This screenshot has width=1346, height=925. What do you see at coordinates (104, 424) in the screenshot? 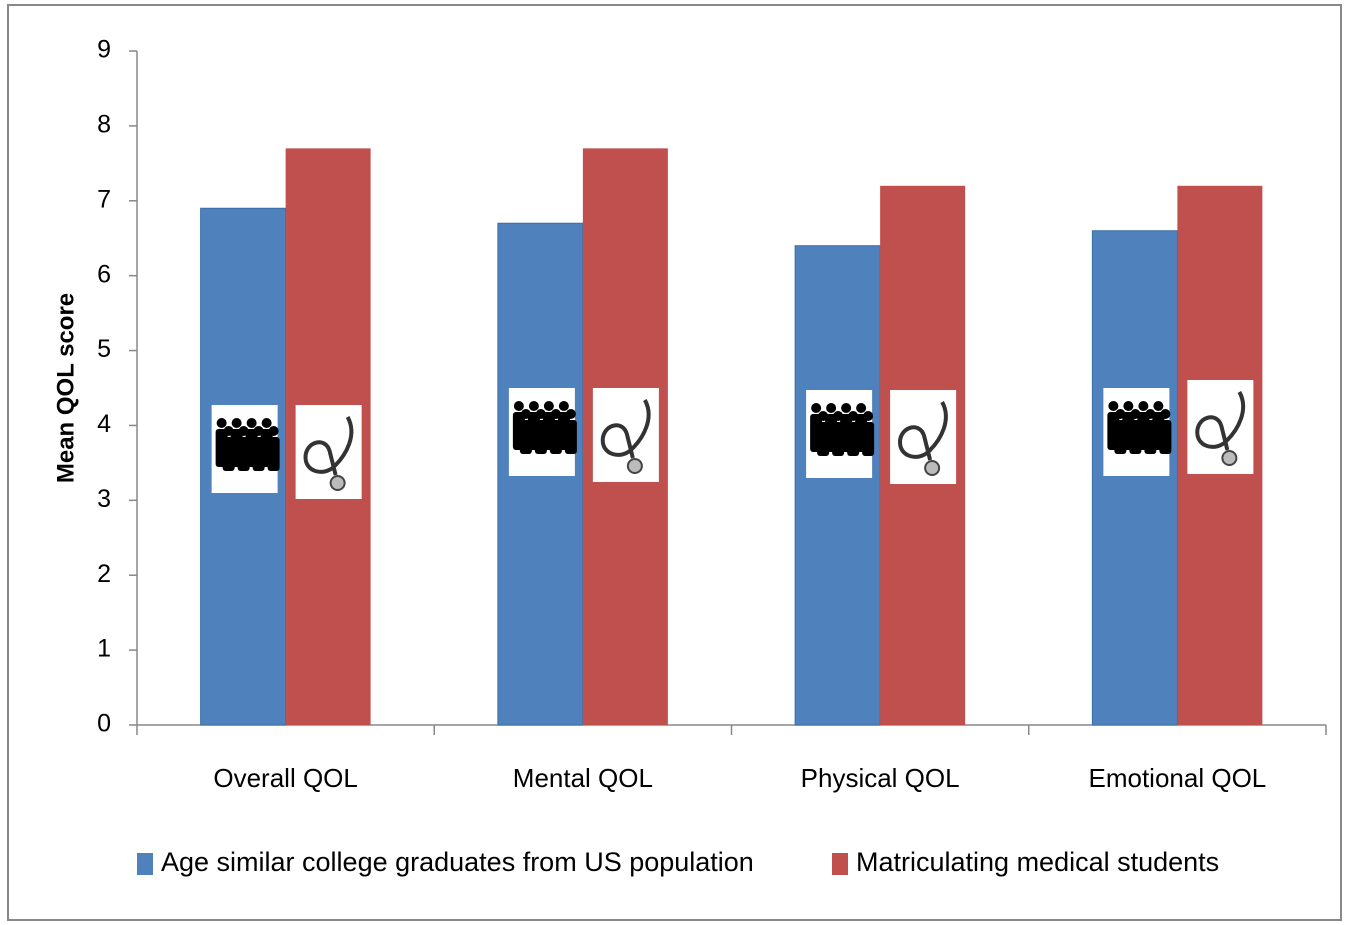
I see `y-tick-label: 4` at bounding box center [104, 424].